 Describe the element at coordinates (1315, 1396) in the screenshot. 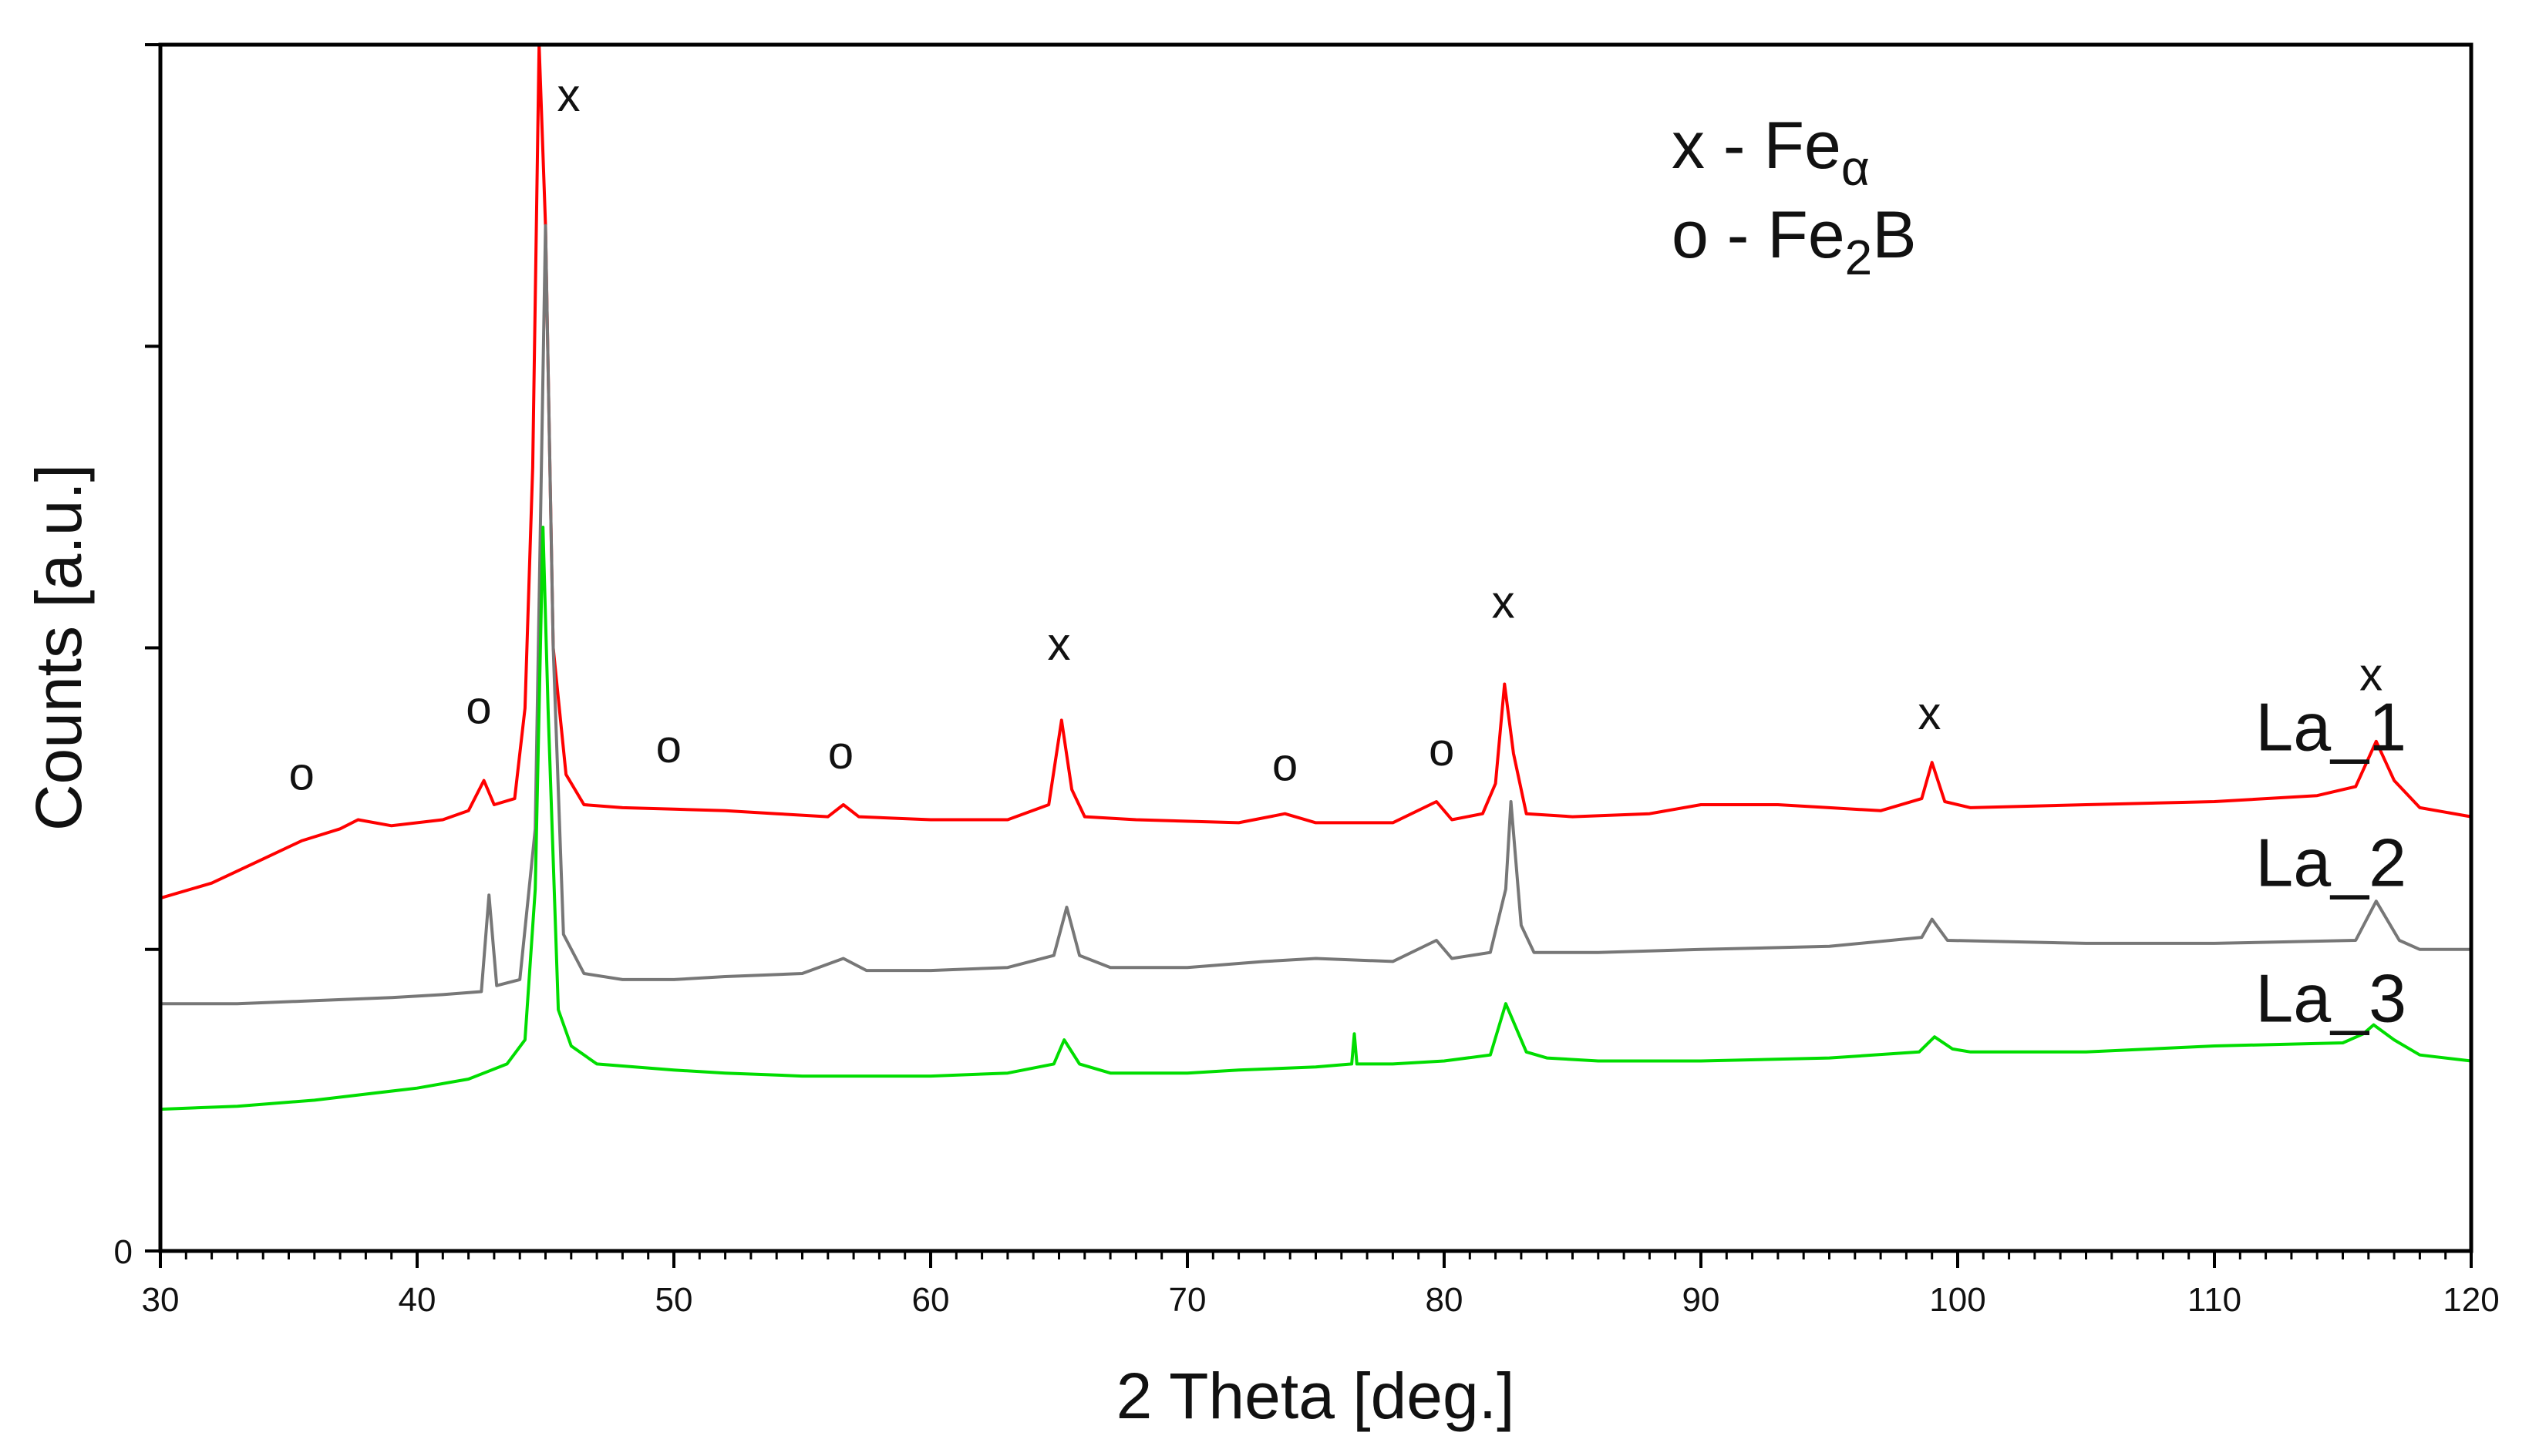

I see `x-axis-title: 2 Theta [deg.]` at that location.